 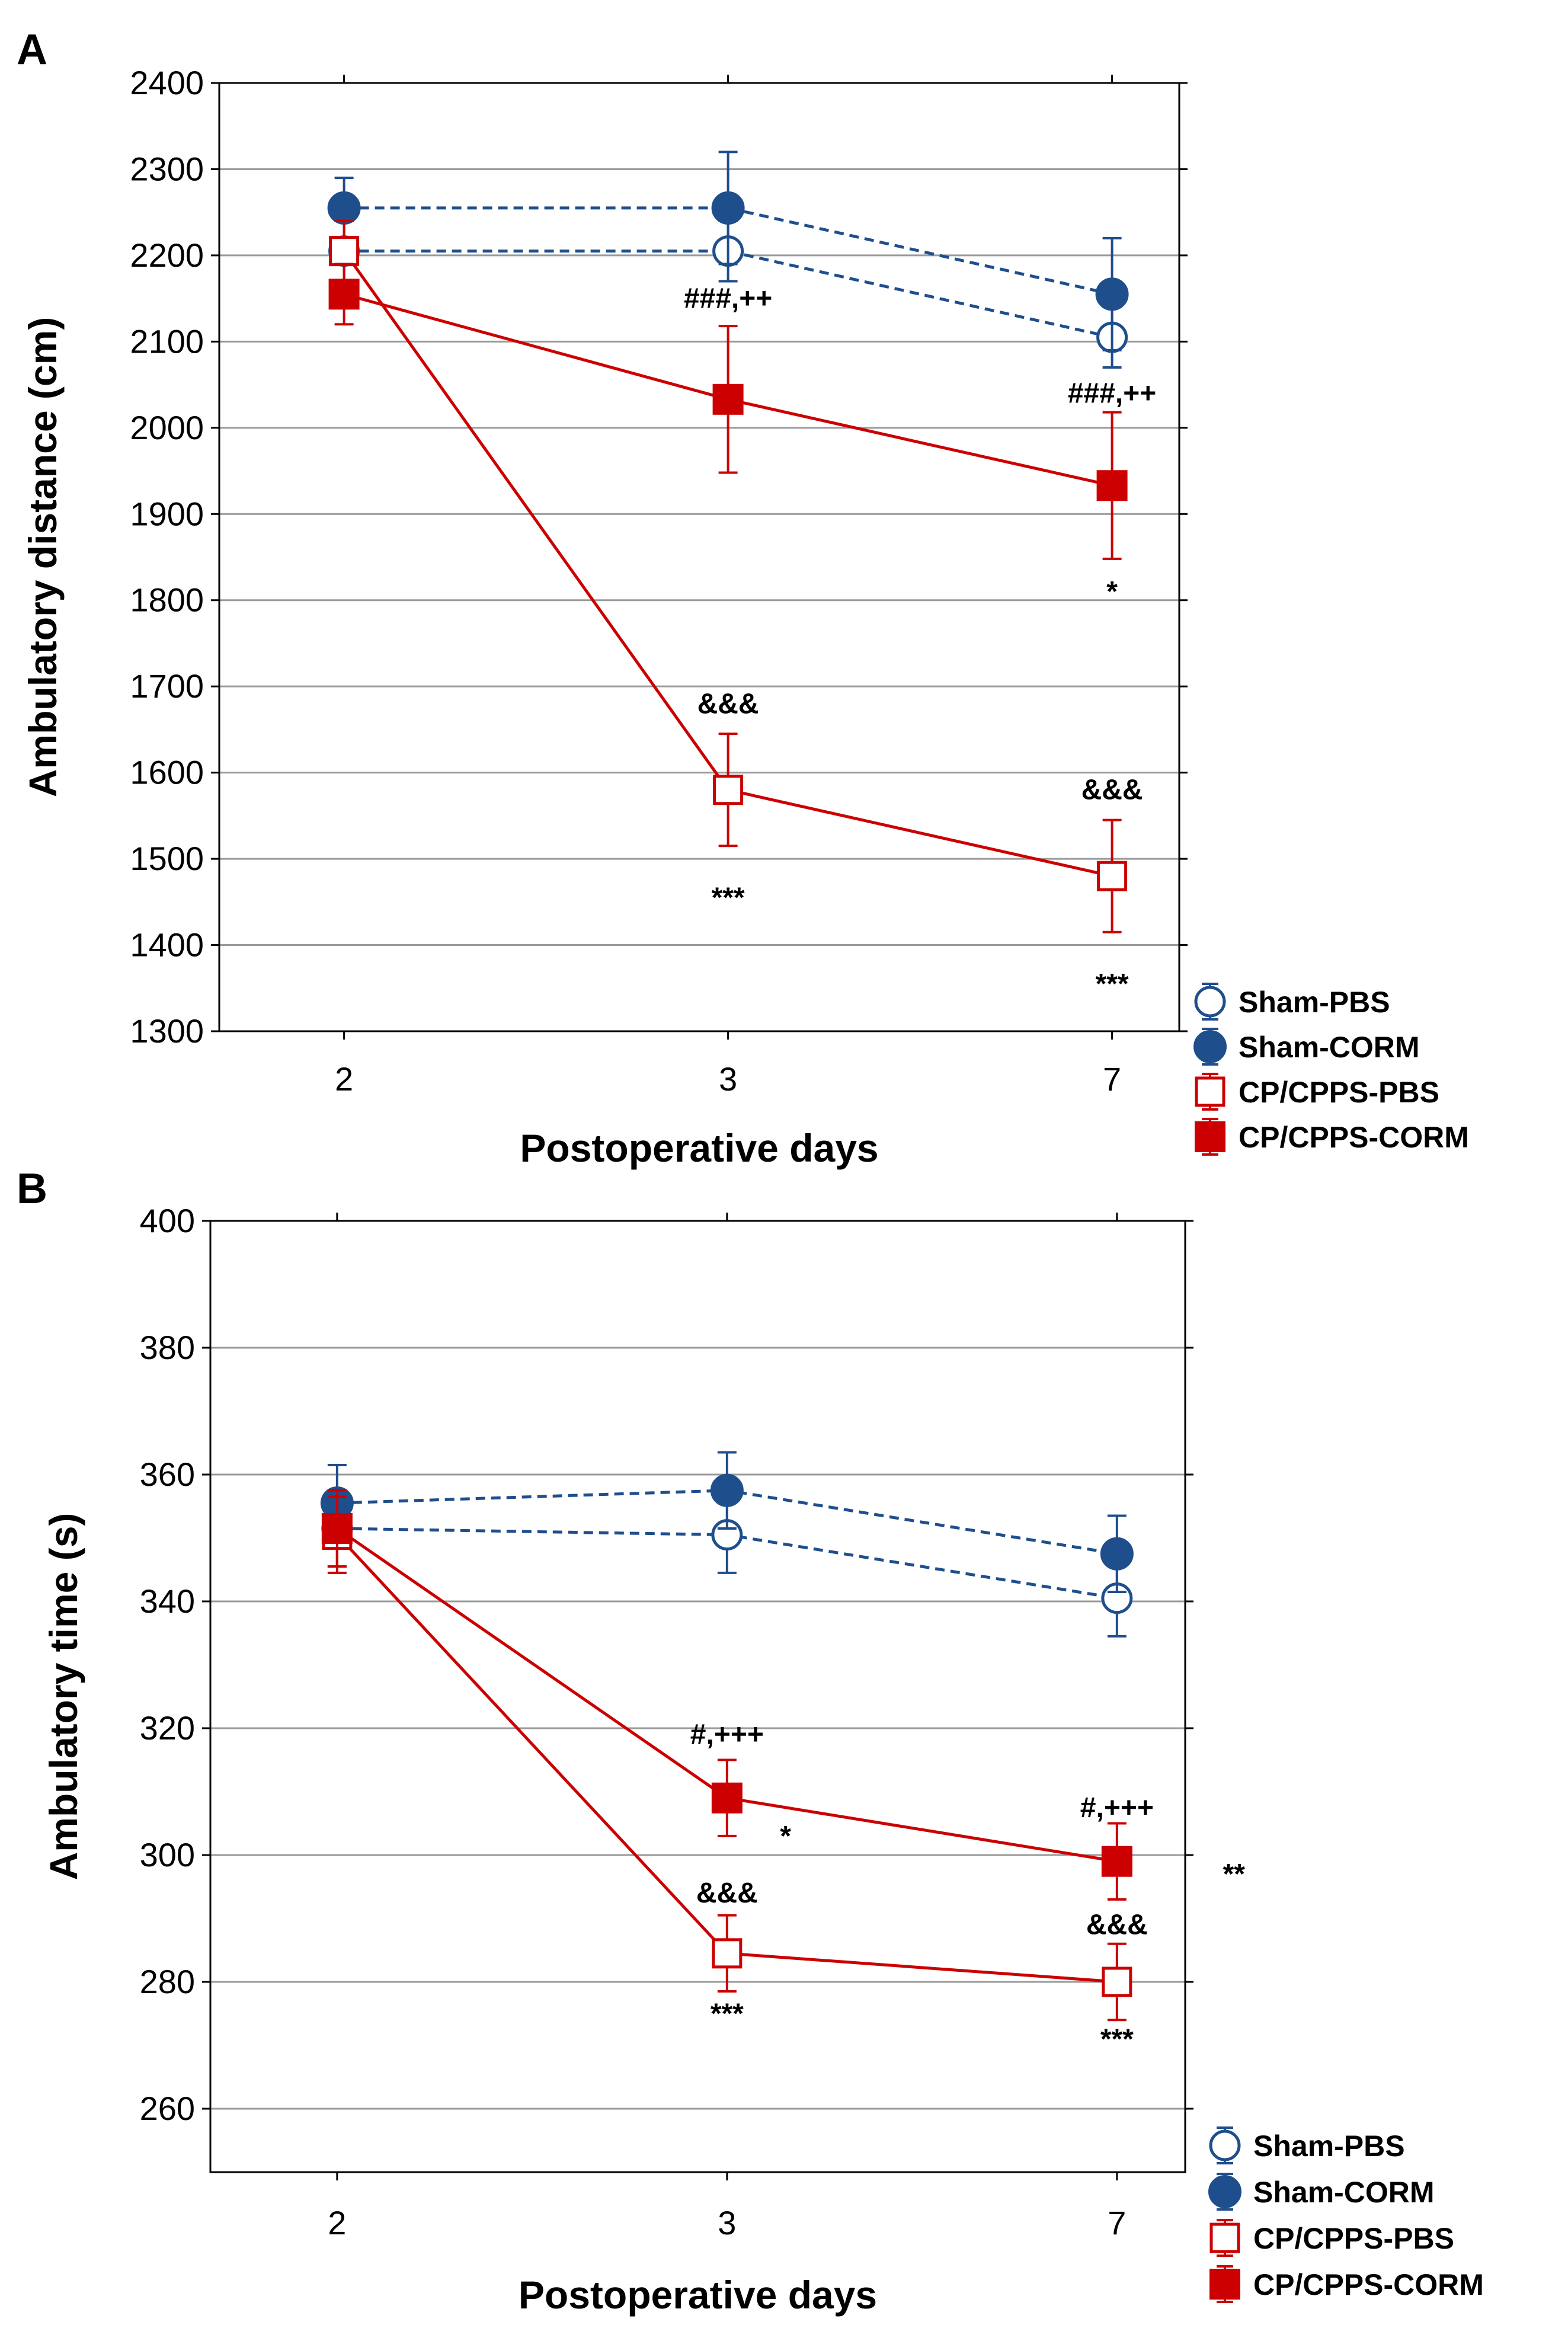 I want to click on y-tick-label: 340, so click(x=167, y=1601).